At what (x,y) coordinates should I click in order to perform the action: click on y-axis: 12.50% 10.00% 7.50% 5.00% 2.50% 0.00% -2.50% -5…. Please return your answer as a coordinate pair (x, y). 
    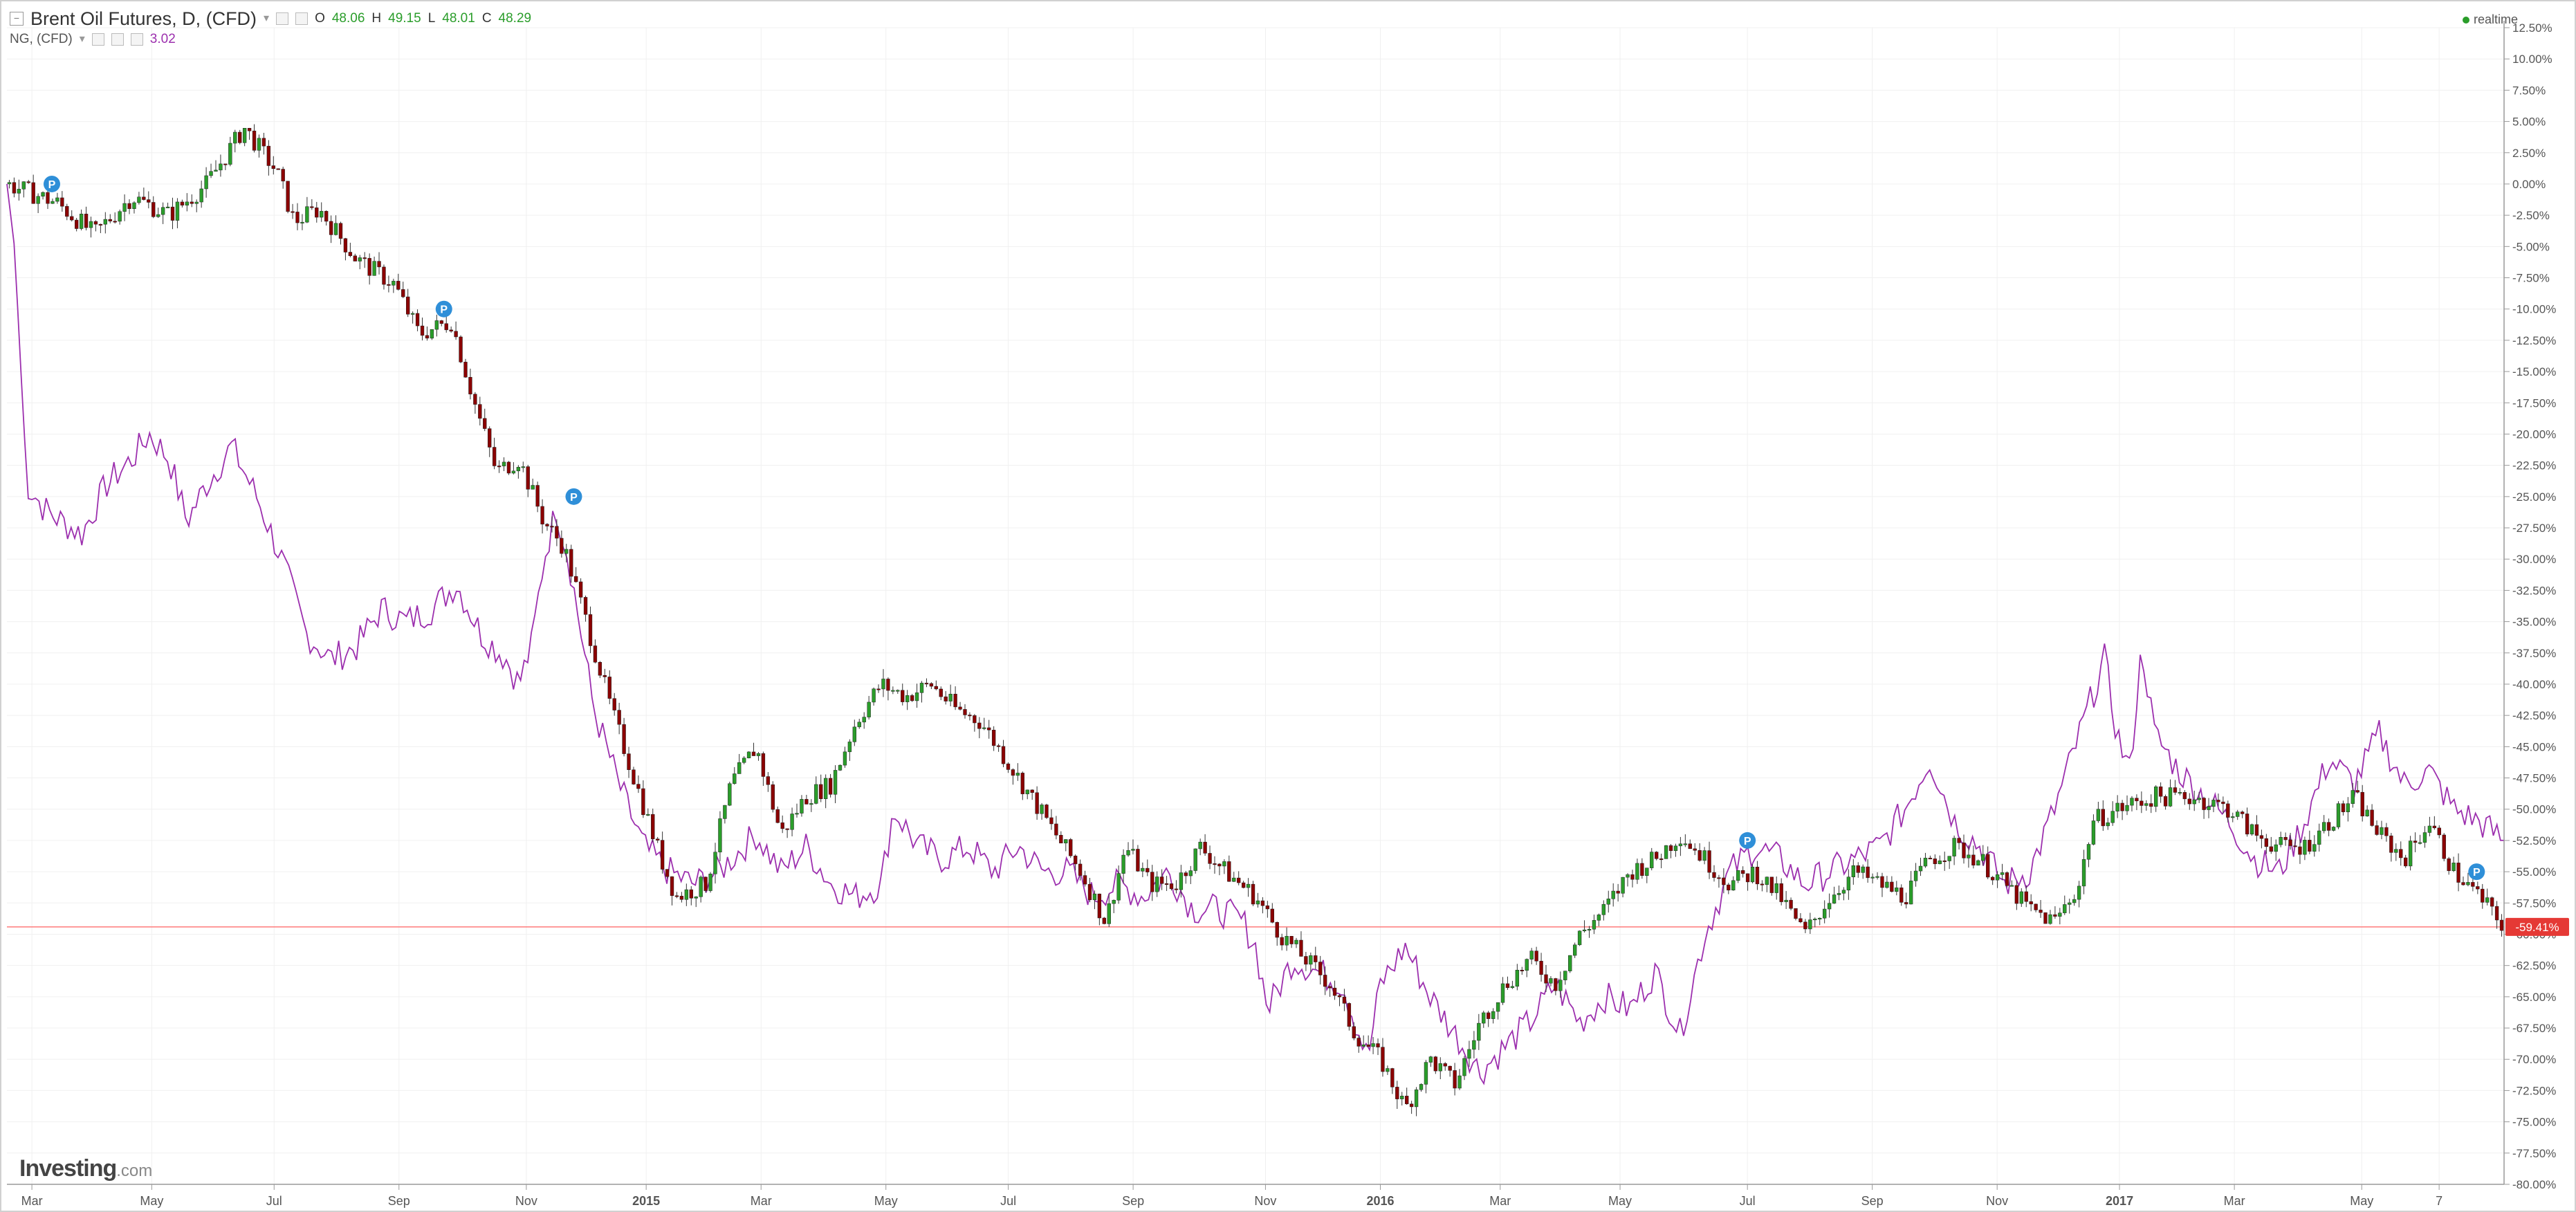
    Looking at the image, I should click on (2529, 606).